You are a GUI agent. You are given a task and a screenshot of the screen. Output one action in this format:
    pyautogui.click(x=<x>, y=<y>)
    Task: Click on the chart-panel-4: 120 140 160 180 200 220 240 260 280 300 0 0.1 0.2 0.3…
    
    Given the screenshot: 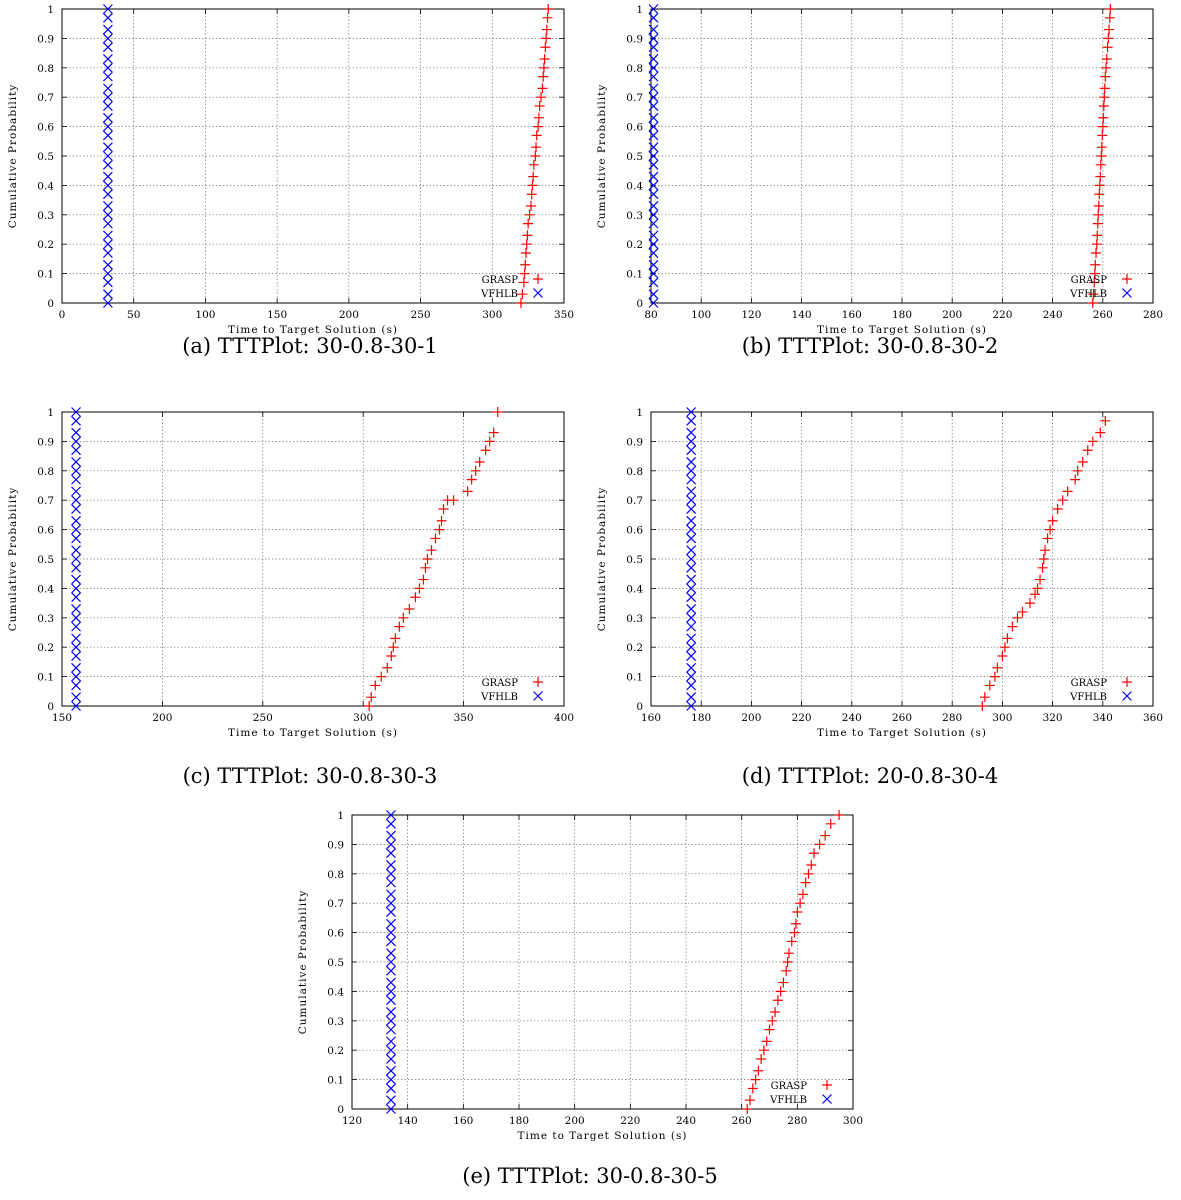 What is the action you would take?
    pyautogui.click(x=580, y=976)
    